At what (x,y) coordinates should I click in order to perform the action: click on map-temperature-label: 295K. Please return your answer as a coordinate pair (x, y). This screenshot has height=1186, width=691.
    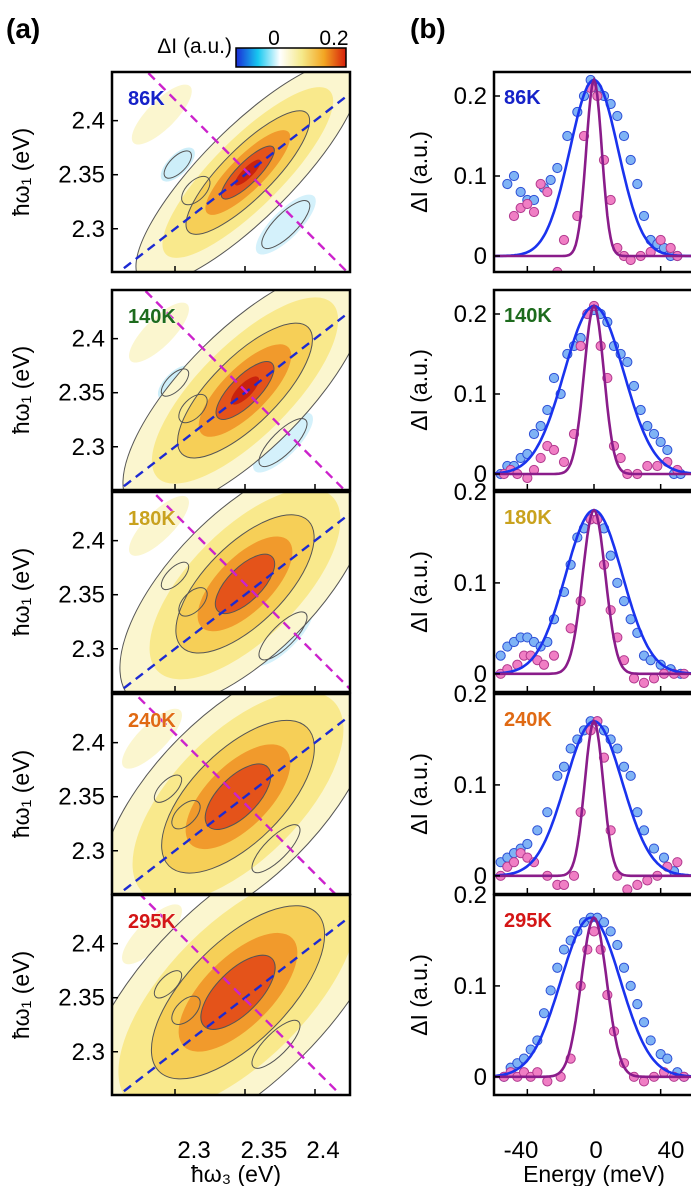
    Looking at the image, I should click on (152, 922).